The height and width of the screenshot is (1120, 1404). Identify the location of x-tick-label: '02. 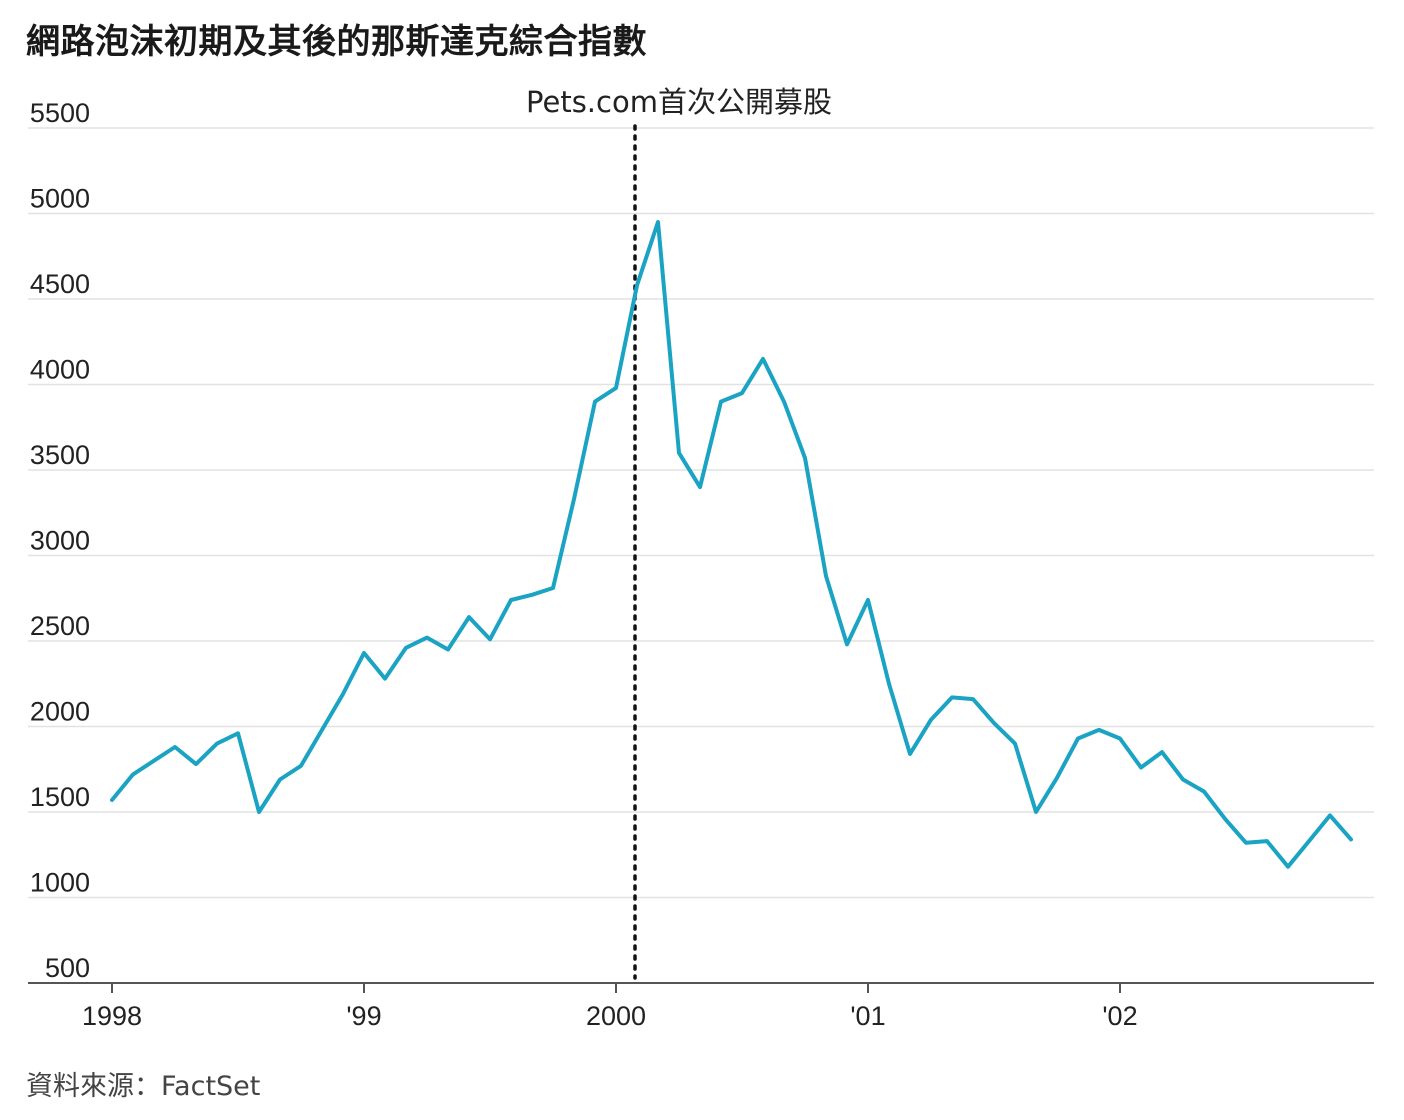
(1119, 1016).